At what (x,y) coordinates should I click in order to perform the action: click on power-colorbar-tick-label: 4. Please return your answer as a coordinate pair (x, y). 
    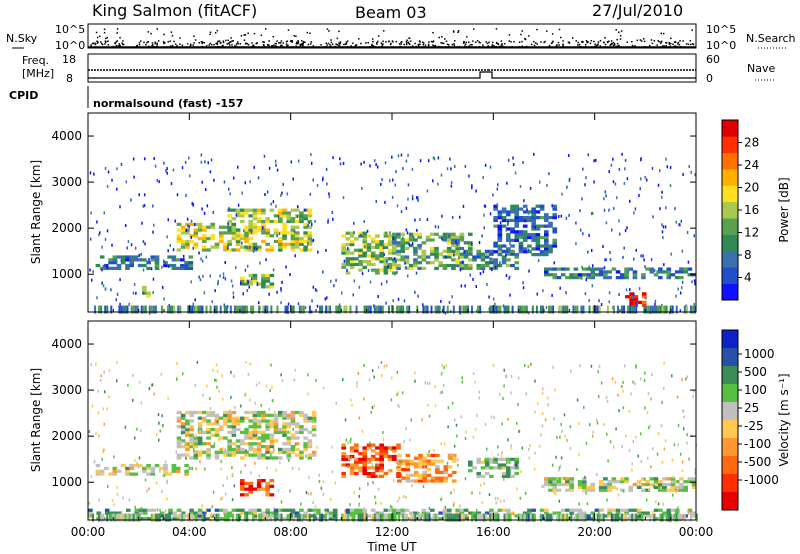
    Looking at the image, I should click on (748, 278).